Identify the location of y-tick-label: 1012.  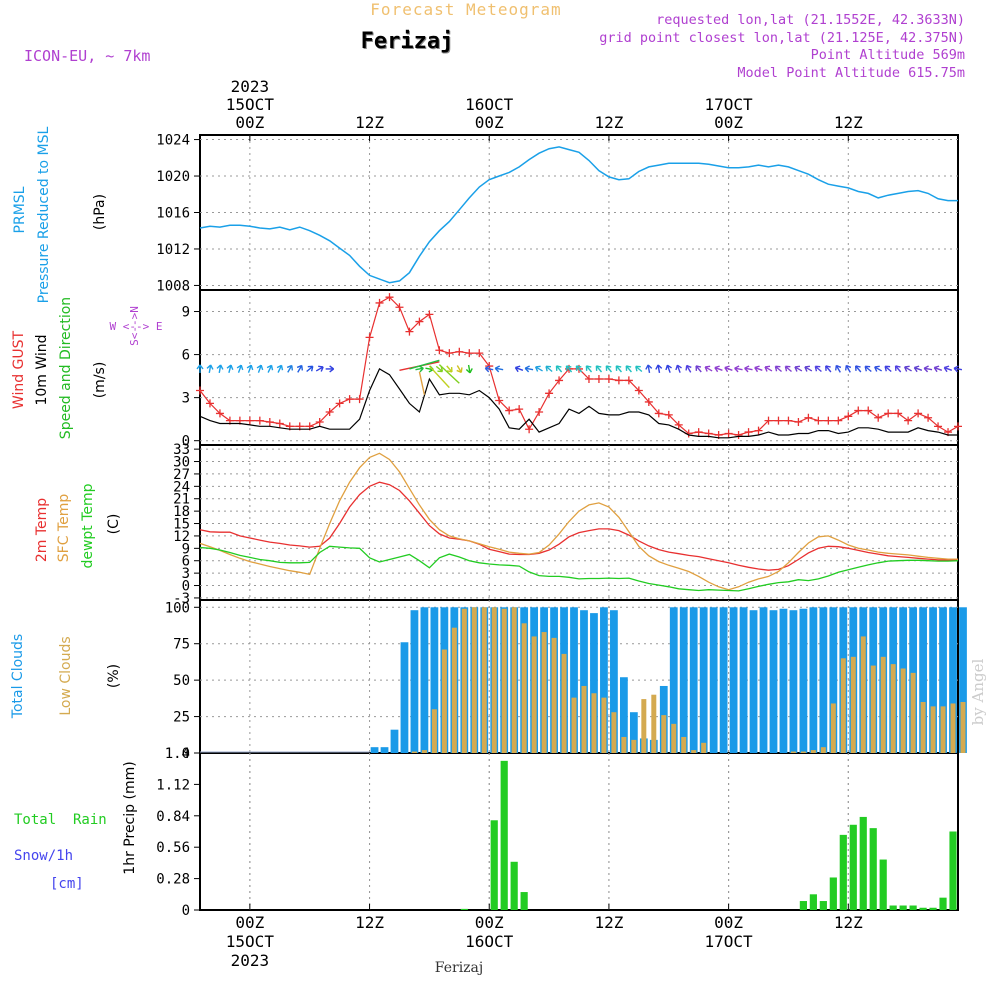
(173, 250).